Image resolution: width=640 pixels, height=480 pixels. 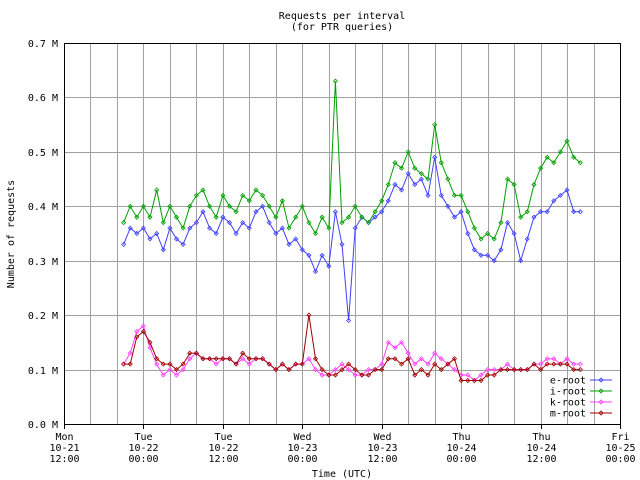 I want to click on y-tick-label: 0.1 M, so click(x=43, y=371).